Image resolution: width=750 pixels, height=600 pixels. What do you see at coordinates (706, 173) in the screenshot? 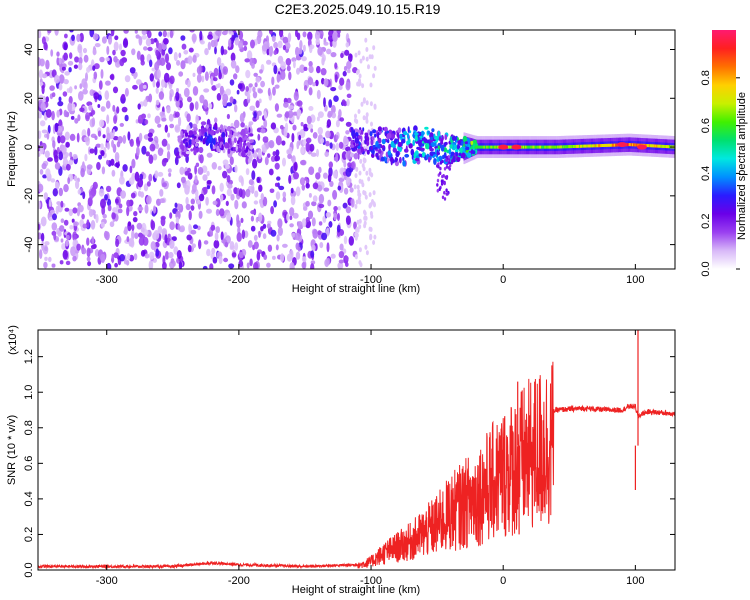
I see `colorbar-tick-label: 0.4` at bounding box center [706, 173].